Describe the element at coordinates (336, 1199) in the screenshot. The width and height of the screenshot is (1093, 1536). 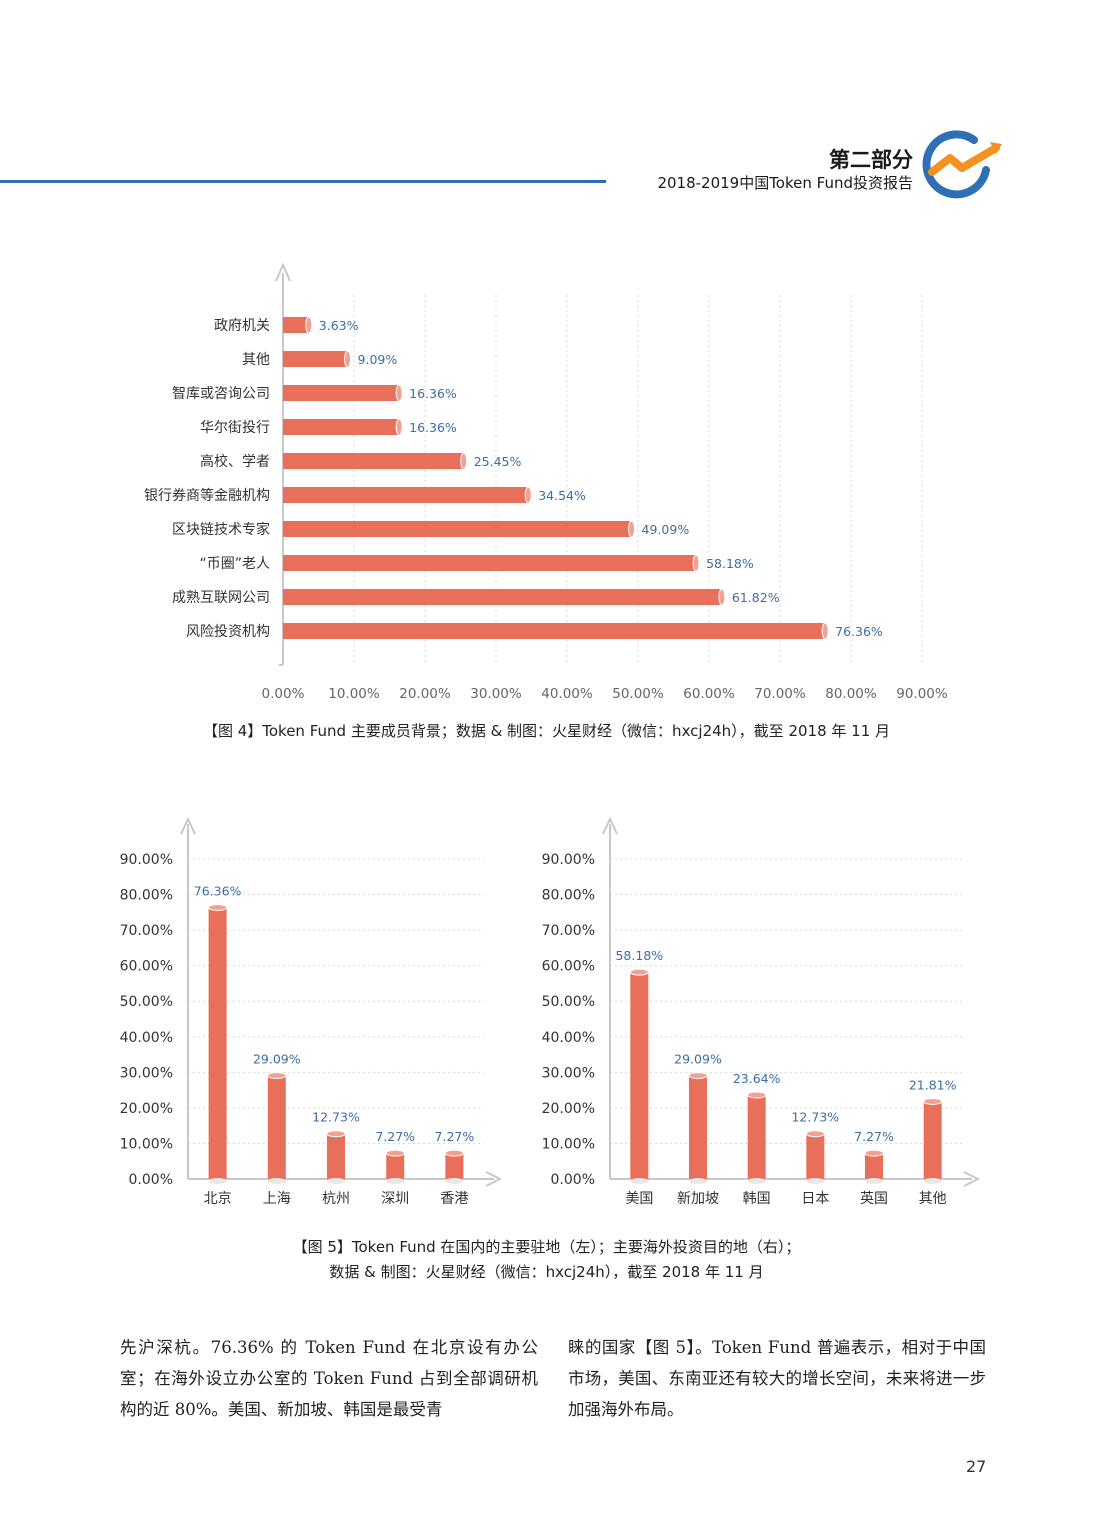
I see `category-label: 杭州` at that location.